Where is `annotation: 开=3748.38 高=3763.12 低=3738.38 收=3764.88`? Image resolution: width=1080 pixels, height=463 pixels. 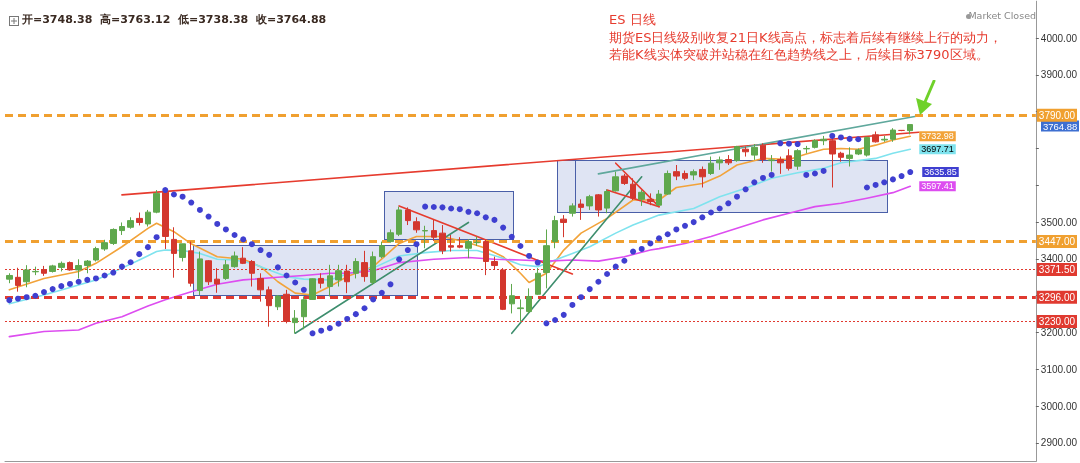
annotation: 开=3748.38 高=3763.12 低=3738.38 收=3764.88 is located at coordinates (174, 19).